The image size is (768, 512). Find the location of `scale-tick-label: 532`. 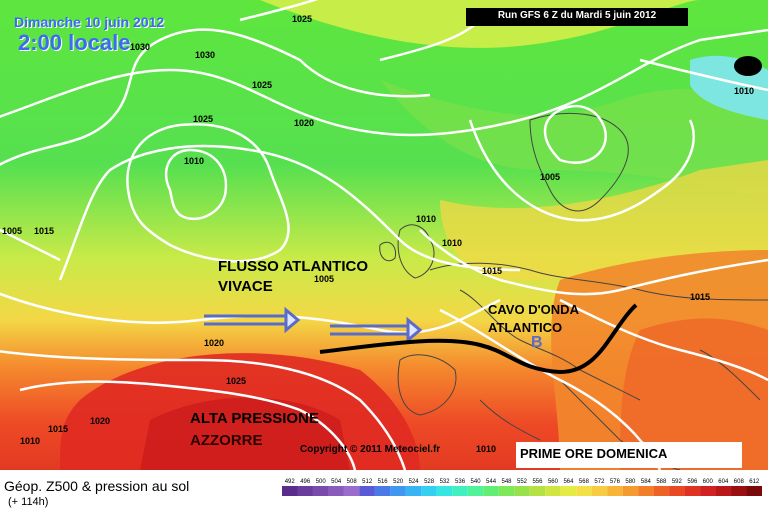

scale-tick-label: 532 is located at coordinates (445, 482).